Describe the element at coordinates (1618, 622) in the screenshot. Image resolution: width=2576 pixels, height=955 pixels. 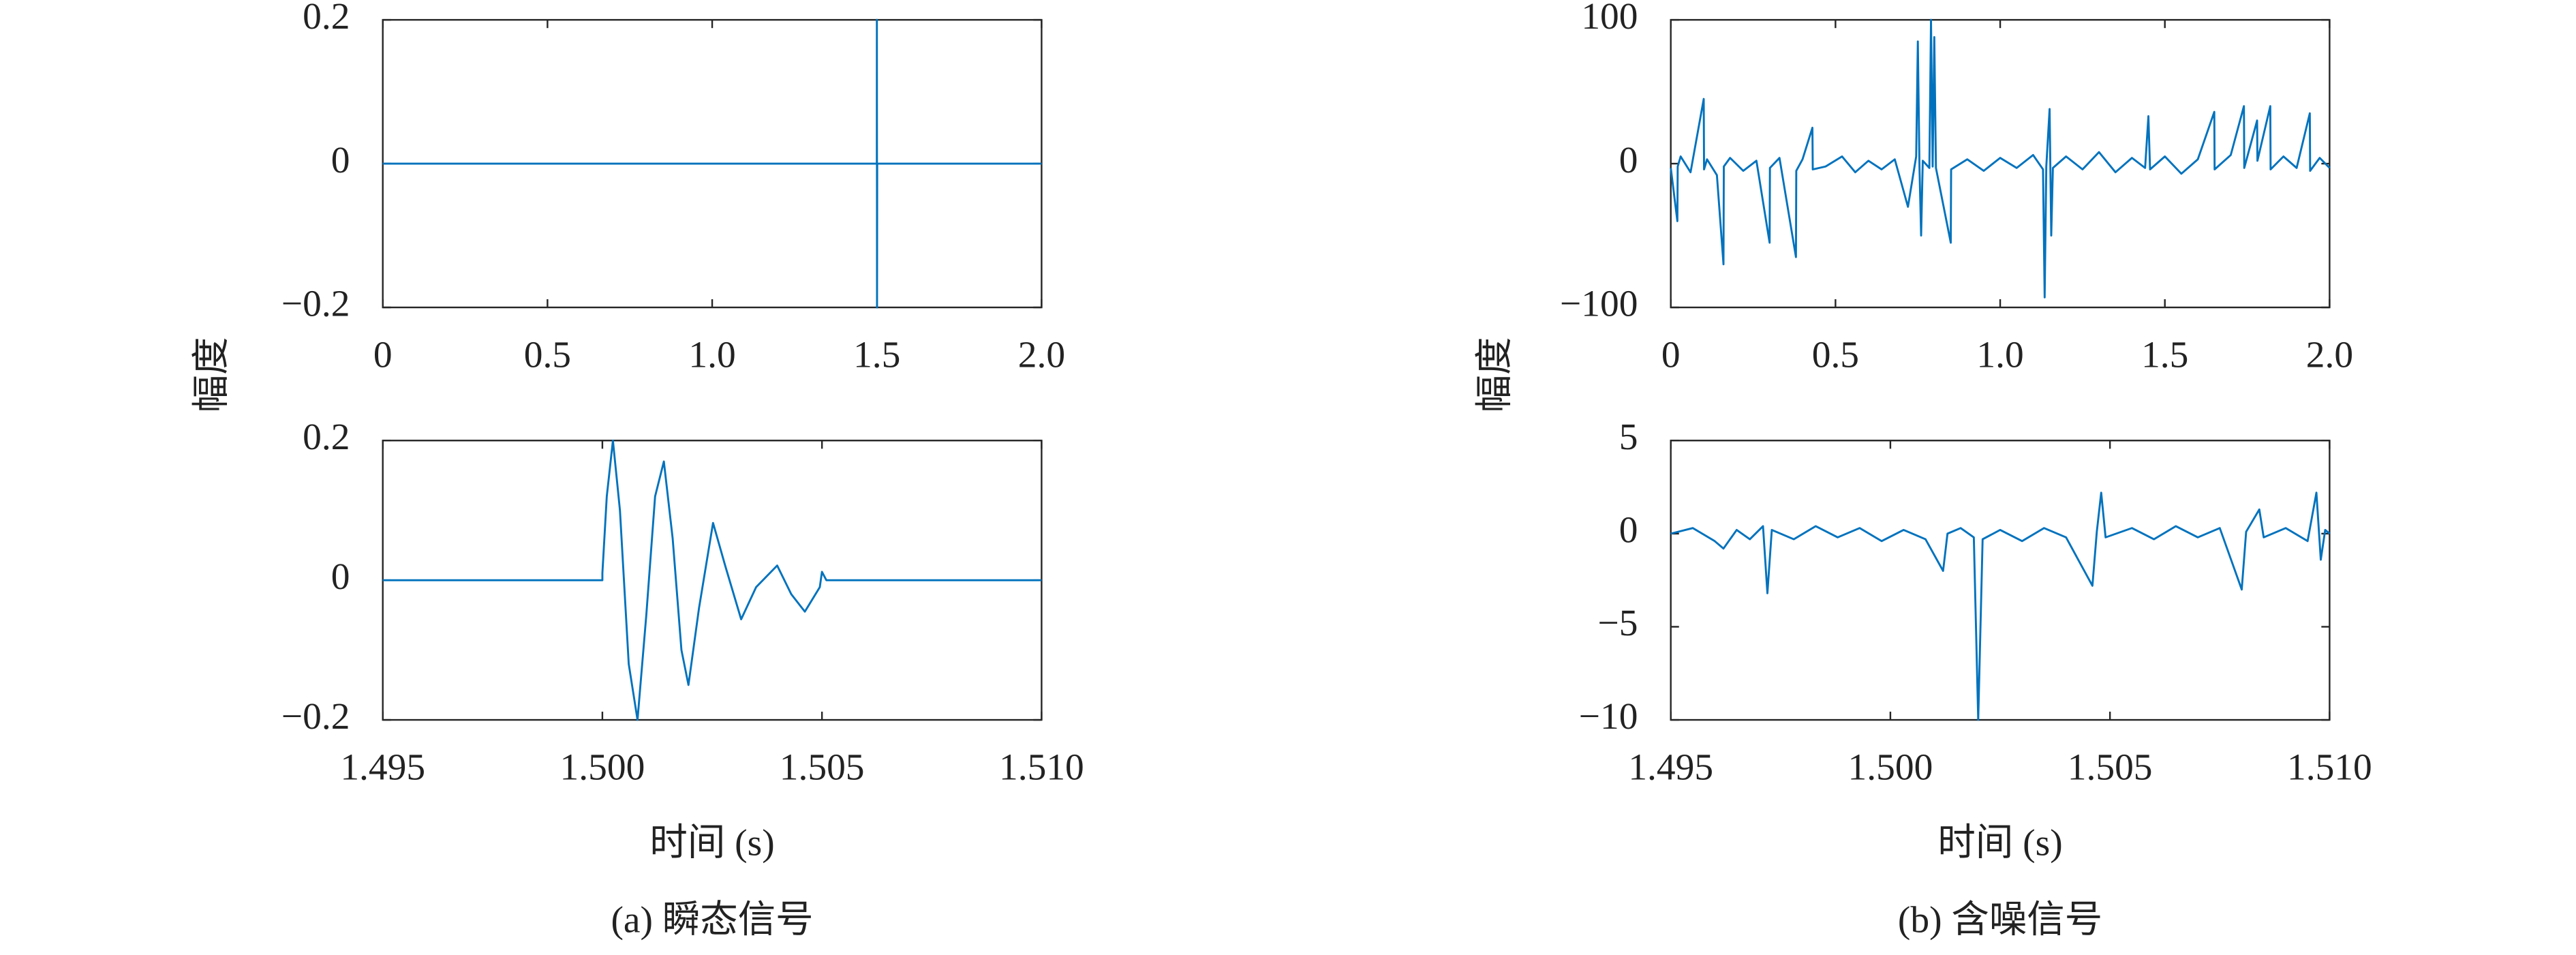
I see `y-tick-label: −5` at that location.